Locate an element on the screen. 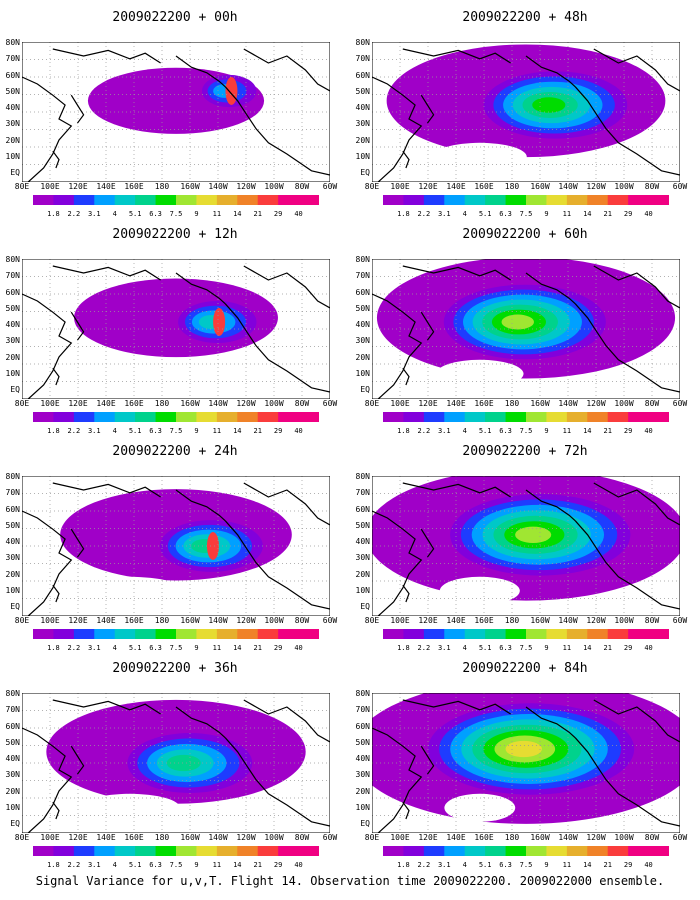 The height and width of the screenshot is (900, 700). colorbar-label: 4 is located at coordinates (114, 648).